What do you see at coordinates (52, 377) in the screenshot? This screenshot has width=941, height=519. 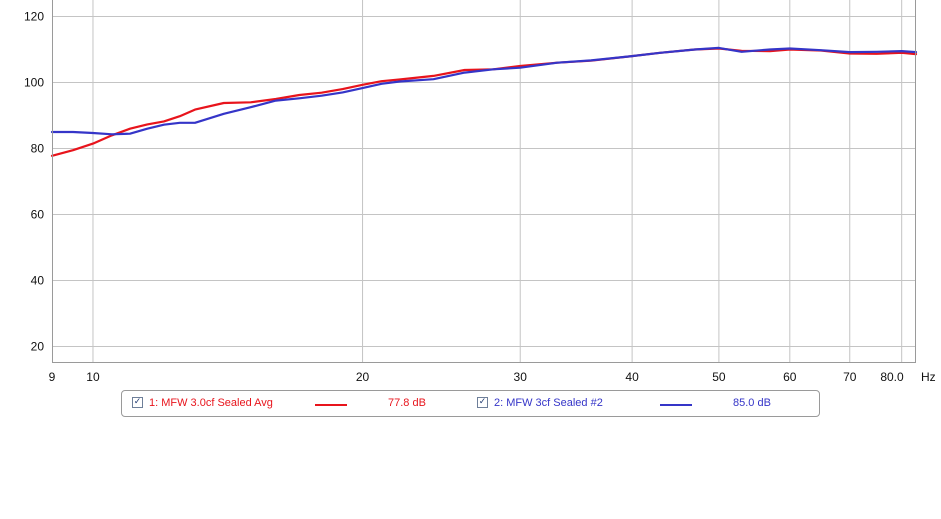 I see `x-tick-label: 9` at bounding box center [52, 377].